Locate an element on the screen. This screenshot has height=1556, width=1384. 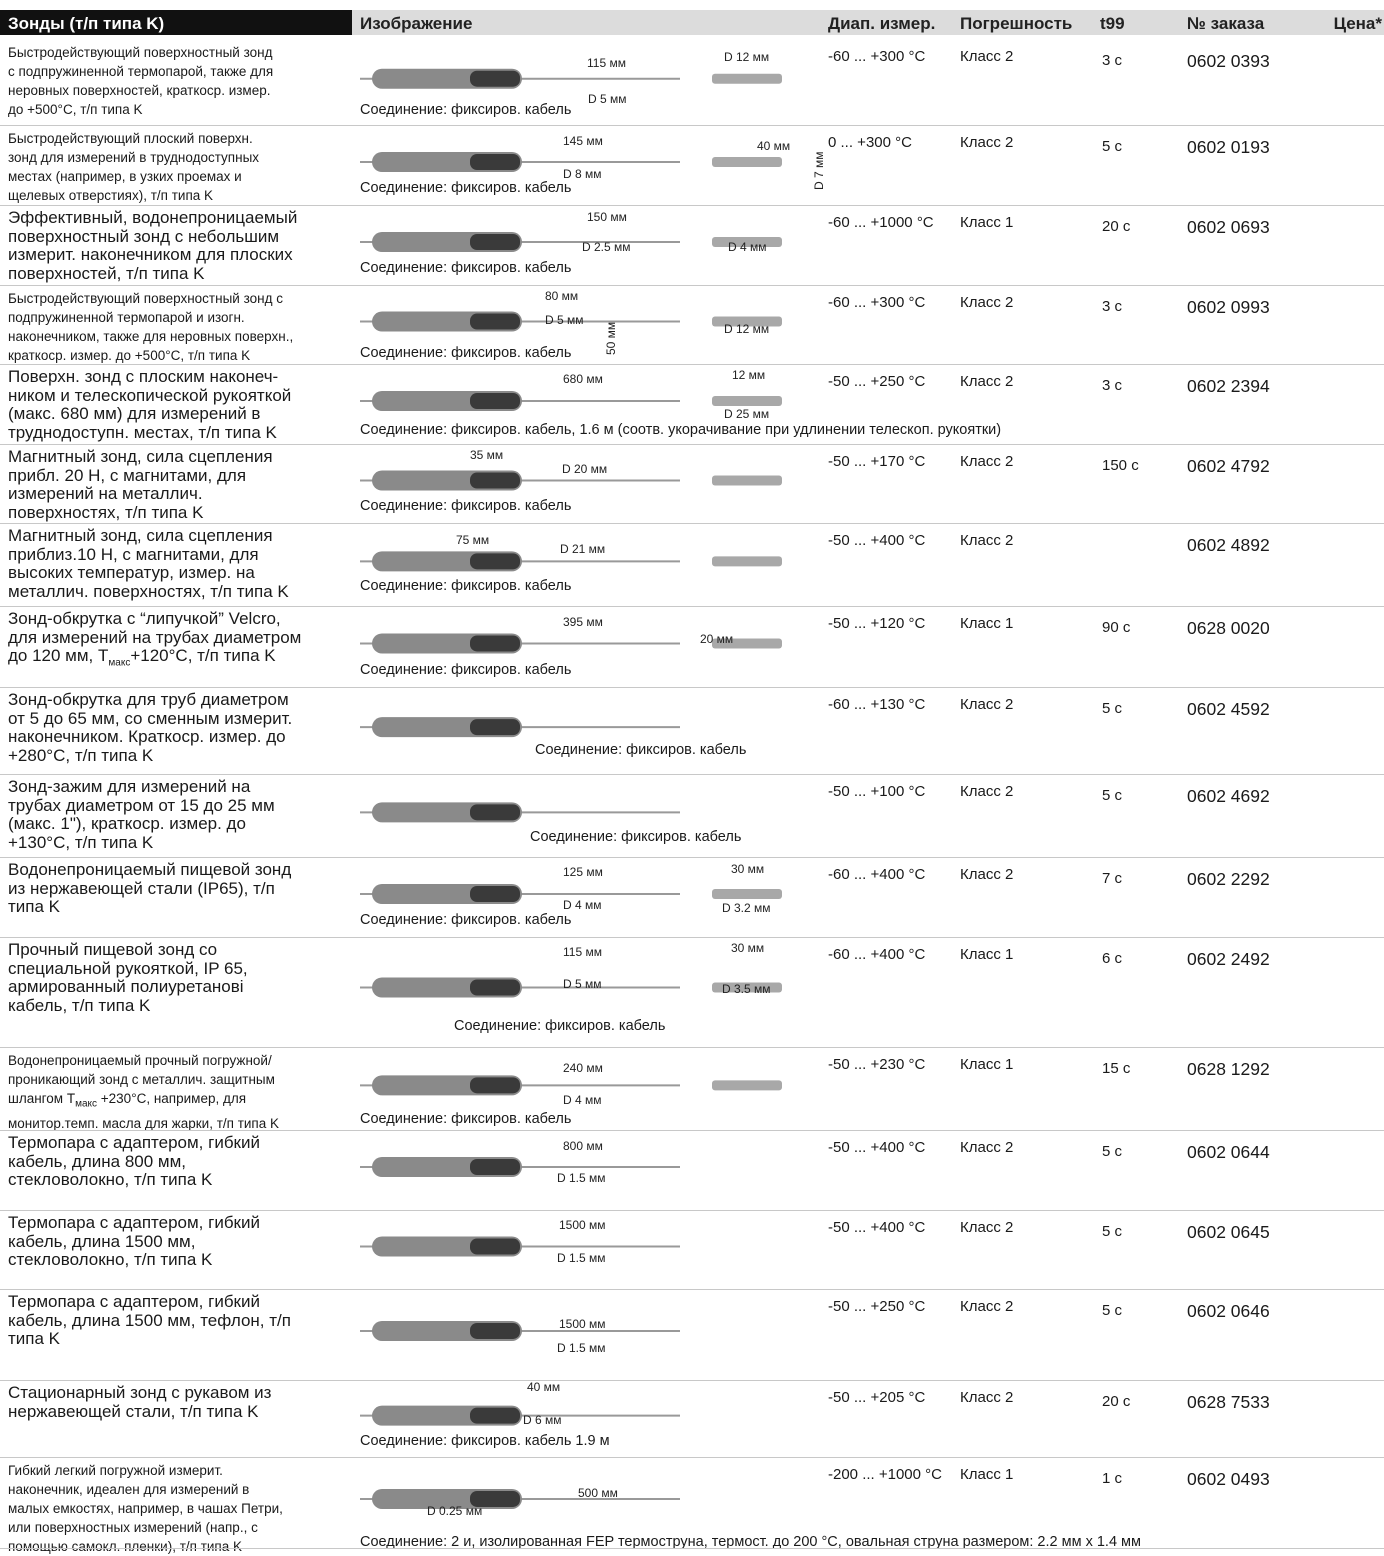
dimension-label: D 4 мм is located at coordinates (582, 1100).